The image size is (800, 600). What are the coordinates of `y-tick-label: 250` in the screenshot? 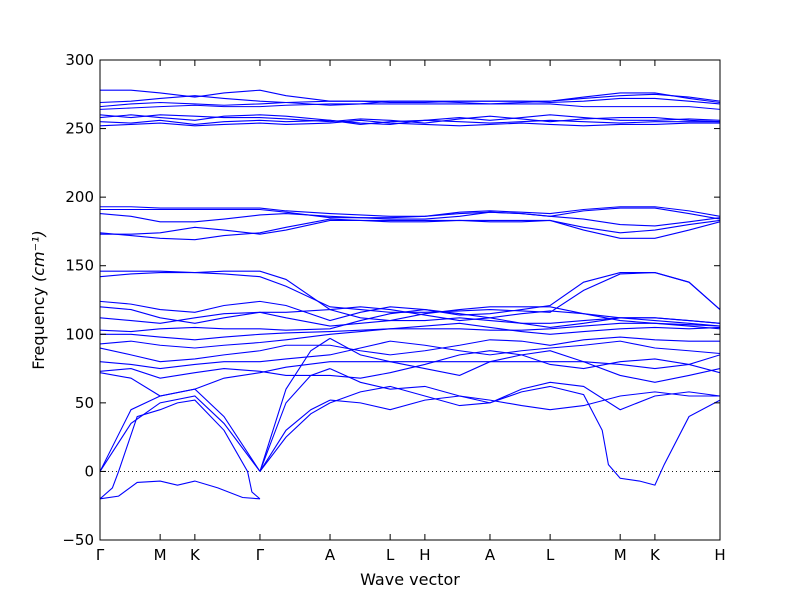 It's located at (79, 129).